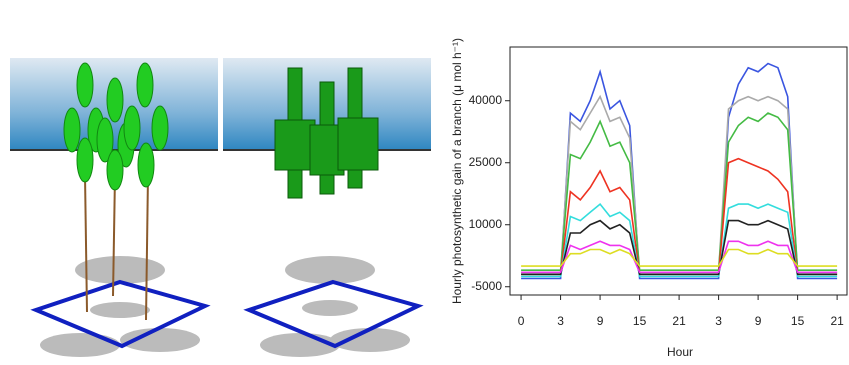  What do you see at coordinates (486, 100) in the screenshot?
I see `y-tick-label: 40000` at bounding box center [486, 100].